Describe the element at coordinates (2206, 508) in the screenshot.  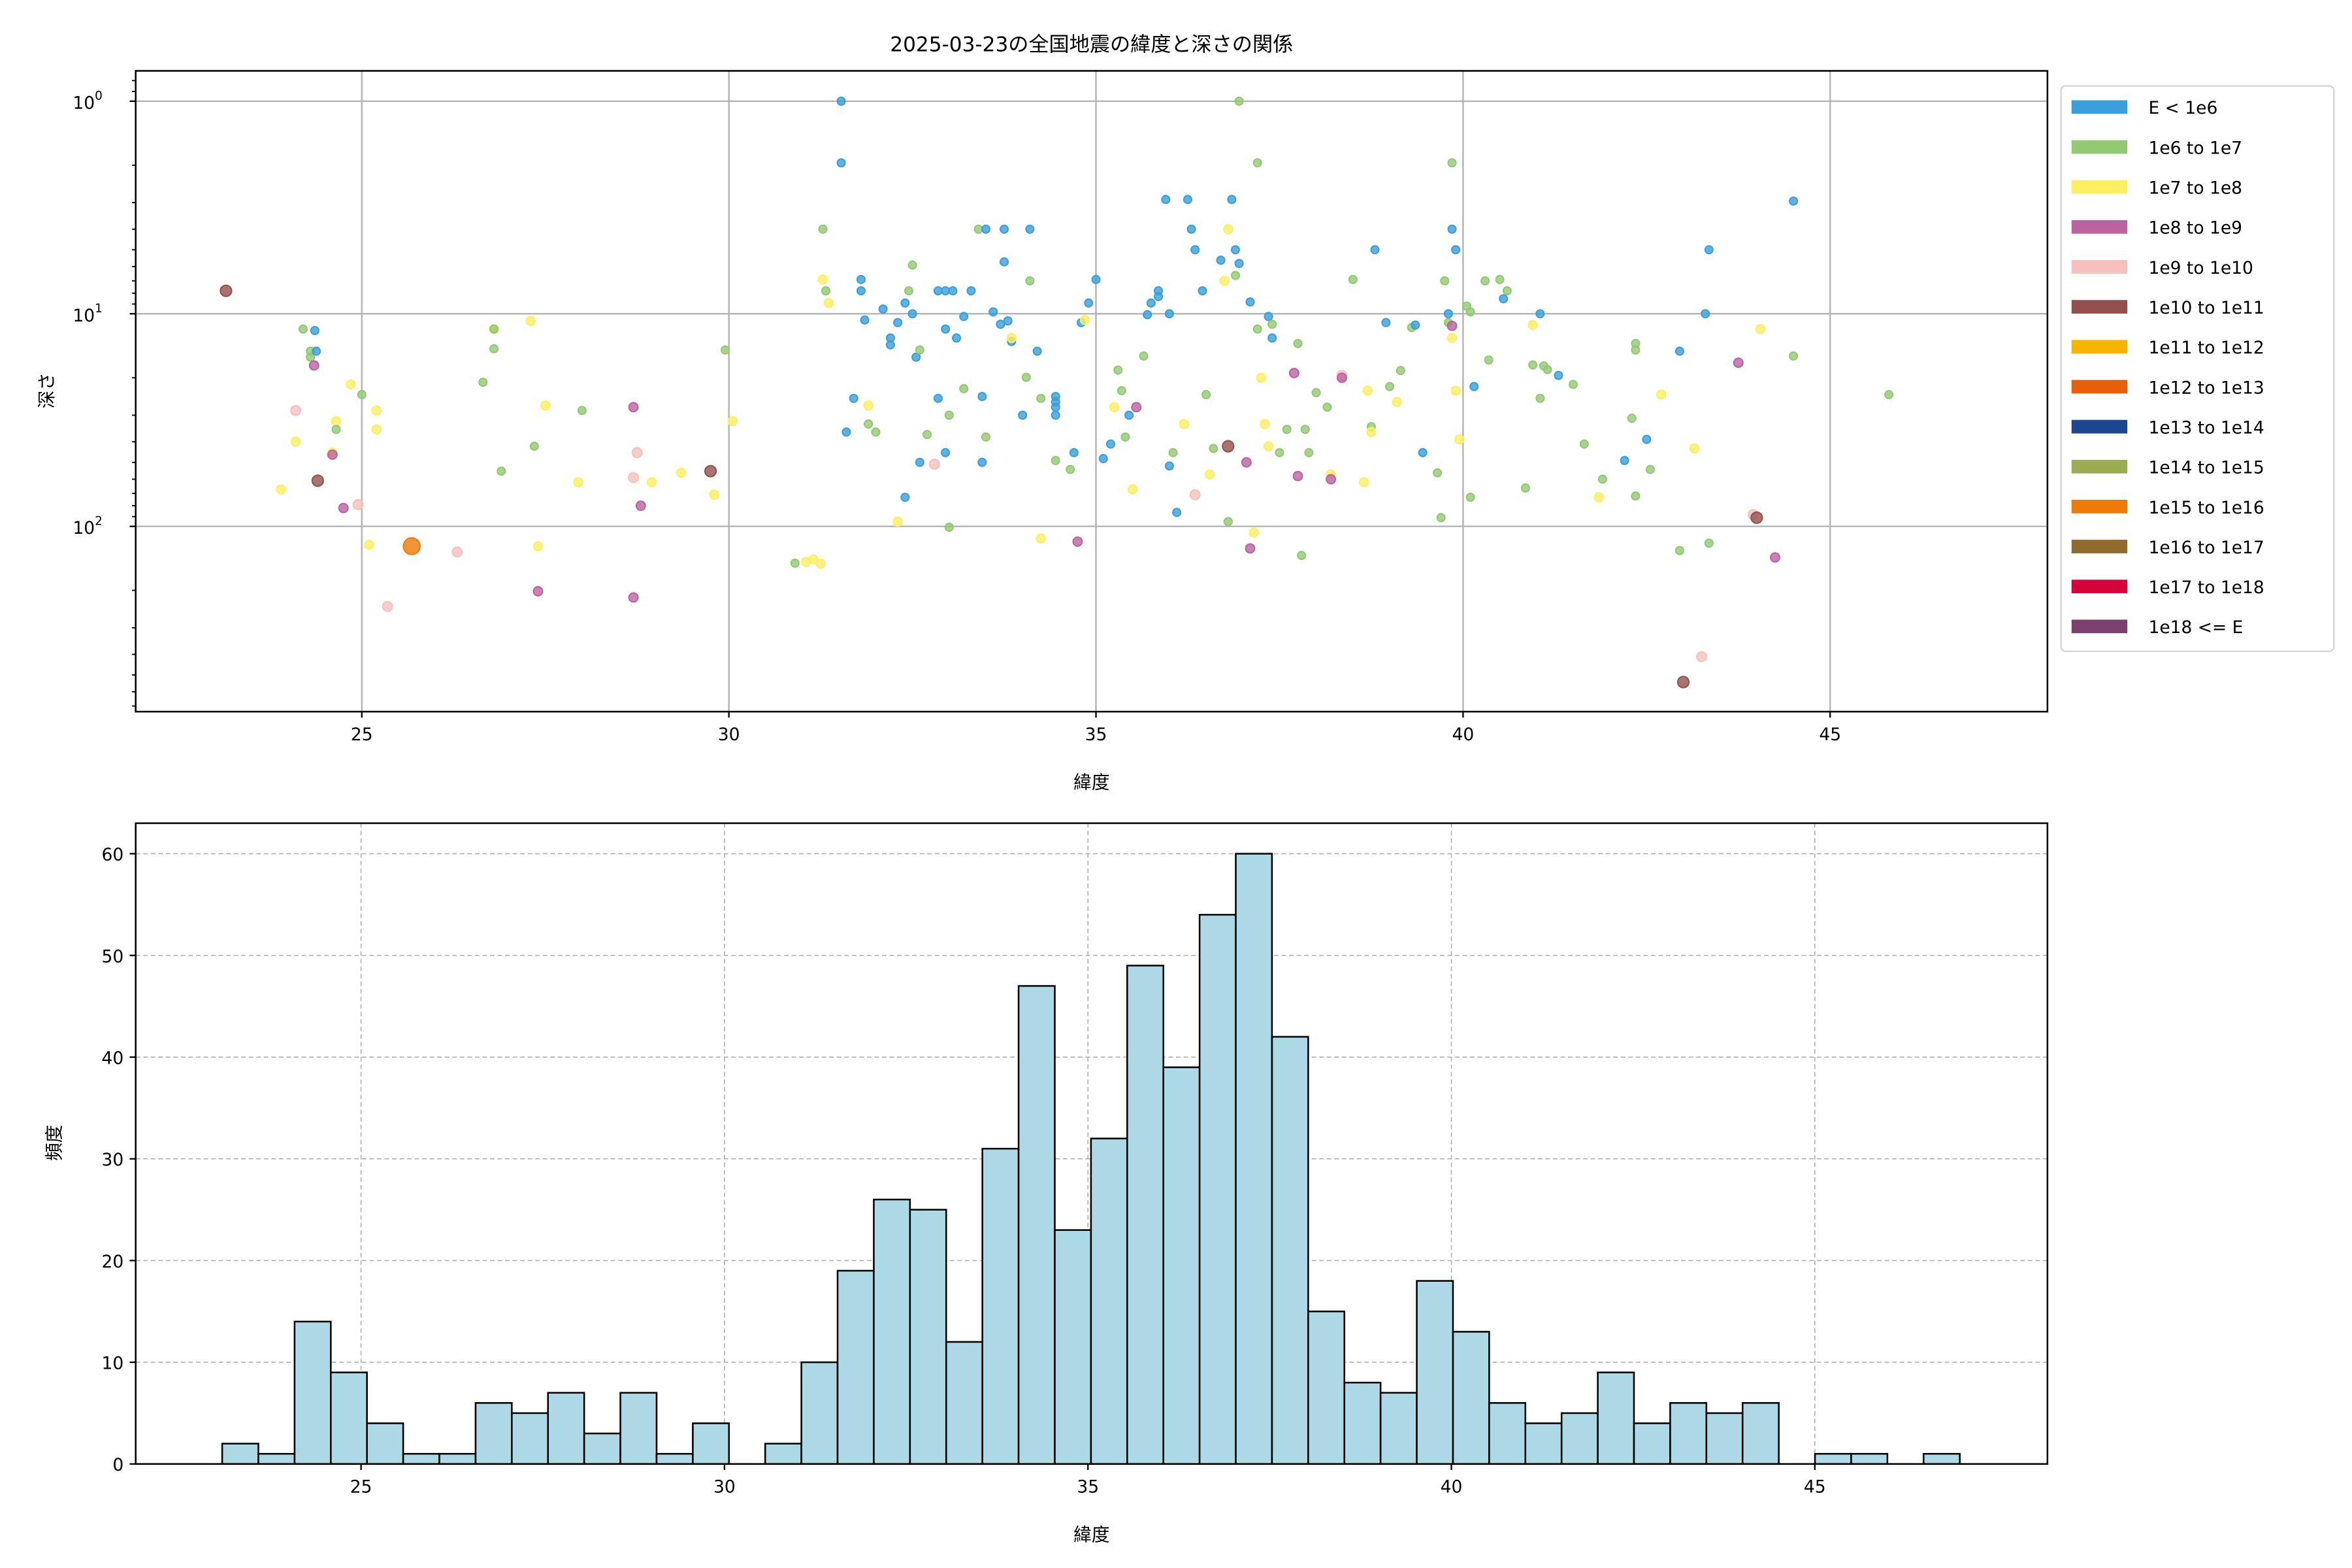
I see `legend-label: 1e15 to 1e16` at that location.